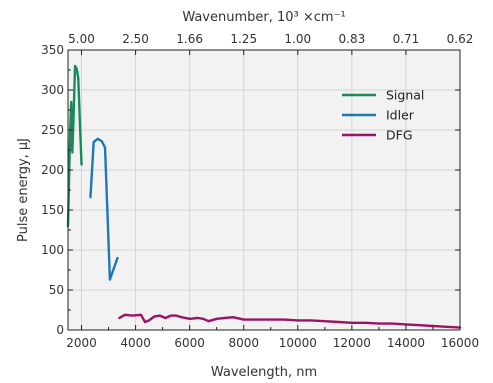 Image resolution: width=493 pixels, height=383 pixels. What do you see at coordinates (399, 135) in the screenshot?
I see `legend-label-dfg: DFG` at bounding box center [399, 135].